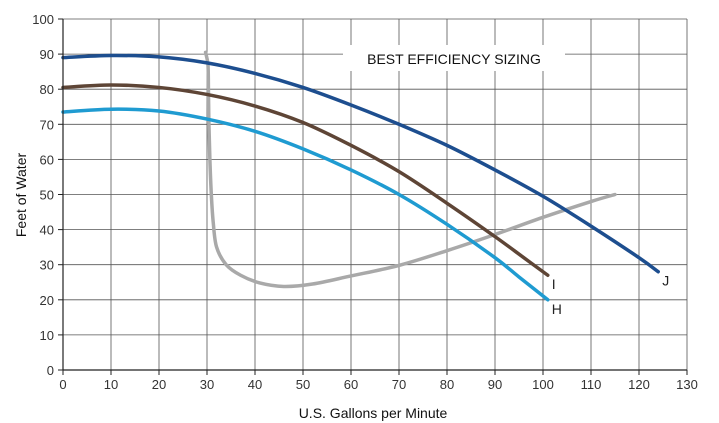 This screenshot has width=719, height=423. I want to click on x-tick-label: 20, so click(159, 384).